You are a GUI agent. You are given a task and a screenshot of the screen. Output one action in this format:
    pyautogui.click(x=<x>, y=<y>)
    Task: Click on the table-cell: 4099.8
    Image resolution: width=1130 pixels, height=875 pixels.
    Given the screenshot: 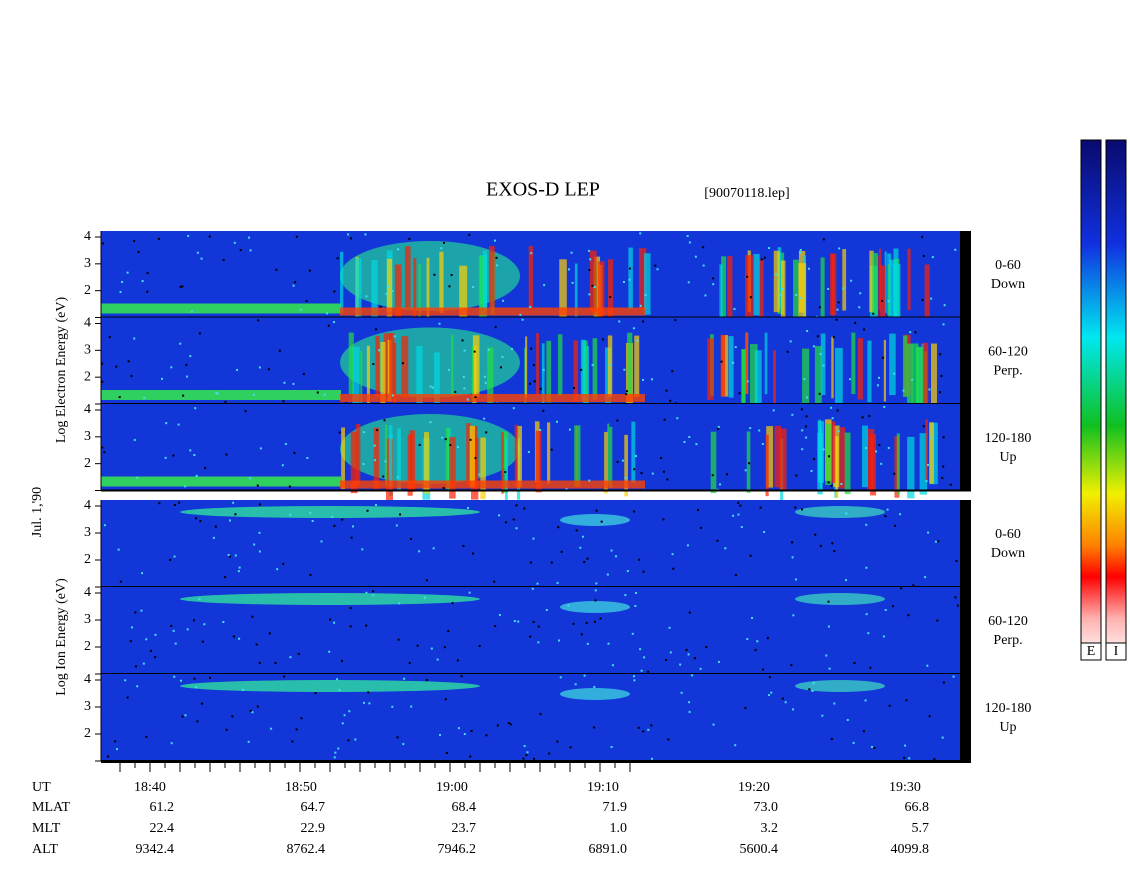 What is the action you would take?
    pyautogui.click(x=910, y=849)
    